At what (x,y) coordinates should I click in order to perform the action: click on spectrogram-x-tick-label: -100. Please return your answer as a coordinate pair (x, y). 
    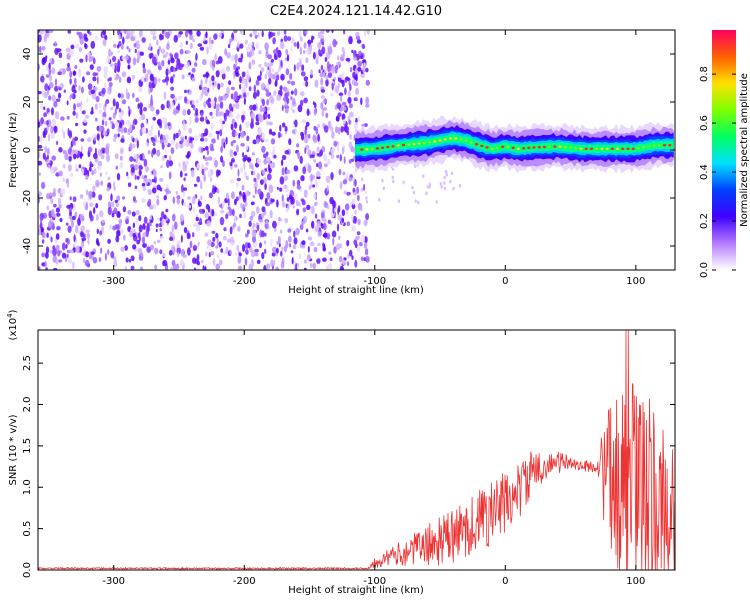
    Looking at the image, I should click on (374, 281).